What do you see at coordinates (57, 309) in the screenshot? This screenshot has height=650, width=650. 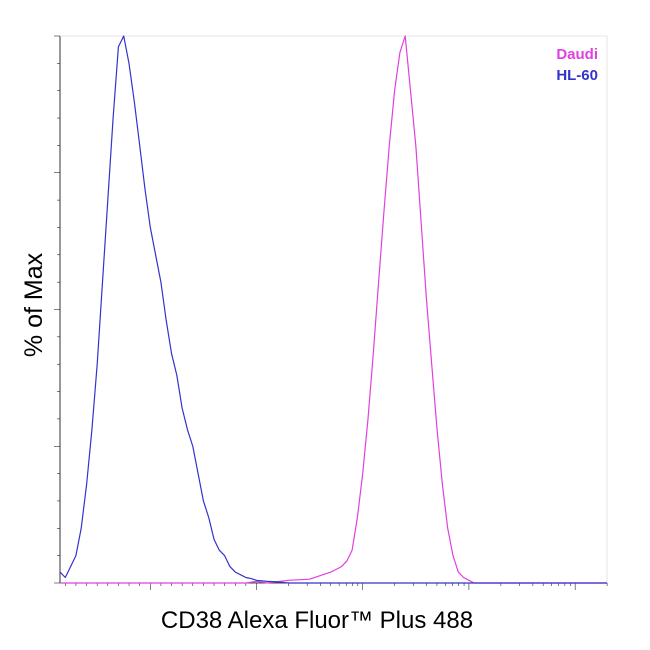 I see `y-axis-ticks` at bounding box center [57, 309].